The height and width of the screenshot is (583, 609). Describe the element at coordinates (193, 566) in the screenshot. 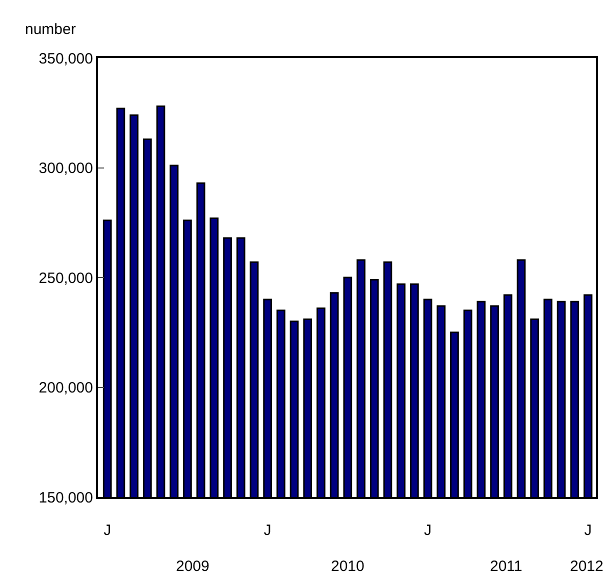

I see `text: 2009` at that location.